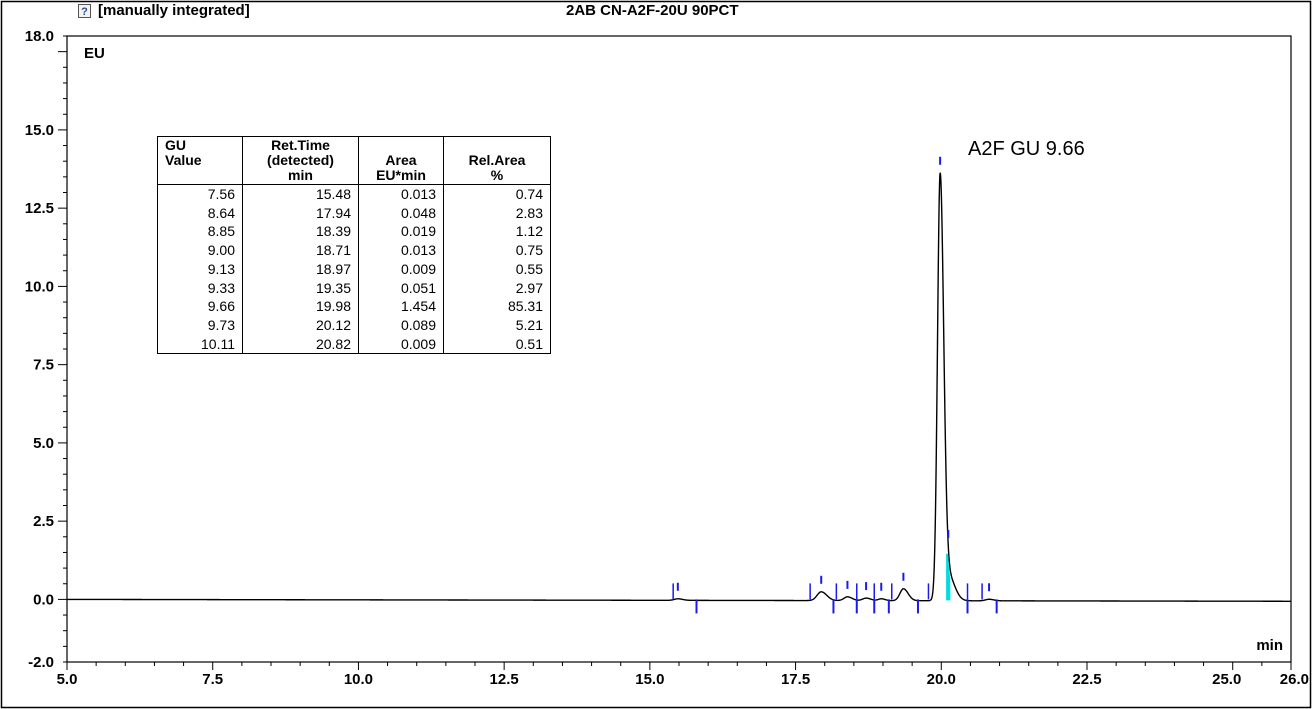  Describe the element at coordinates (84, 11) in the screenshot. I see `help-icon: ?` at that location.